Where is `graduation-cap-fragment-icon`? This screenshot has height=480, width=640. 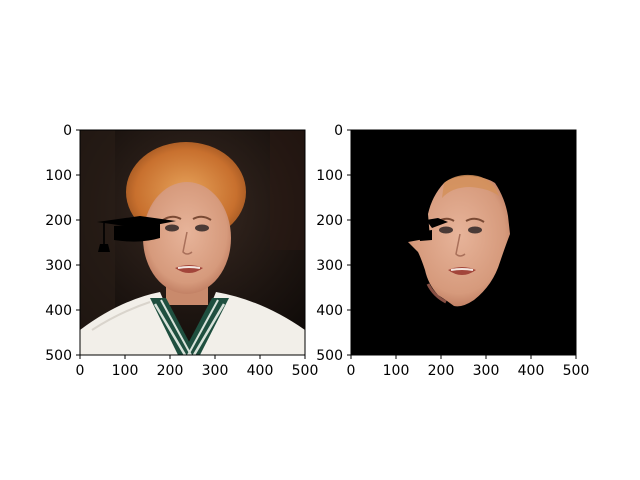 graduation-cap-fragment-icon is located at coordinates (433, 229).